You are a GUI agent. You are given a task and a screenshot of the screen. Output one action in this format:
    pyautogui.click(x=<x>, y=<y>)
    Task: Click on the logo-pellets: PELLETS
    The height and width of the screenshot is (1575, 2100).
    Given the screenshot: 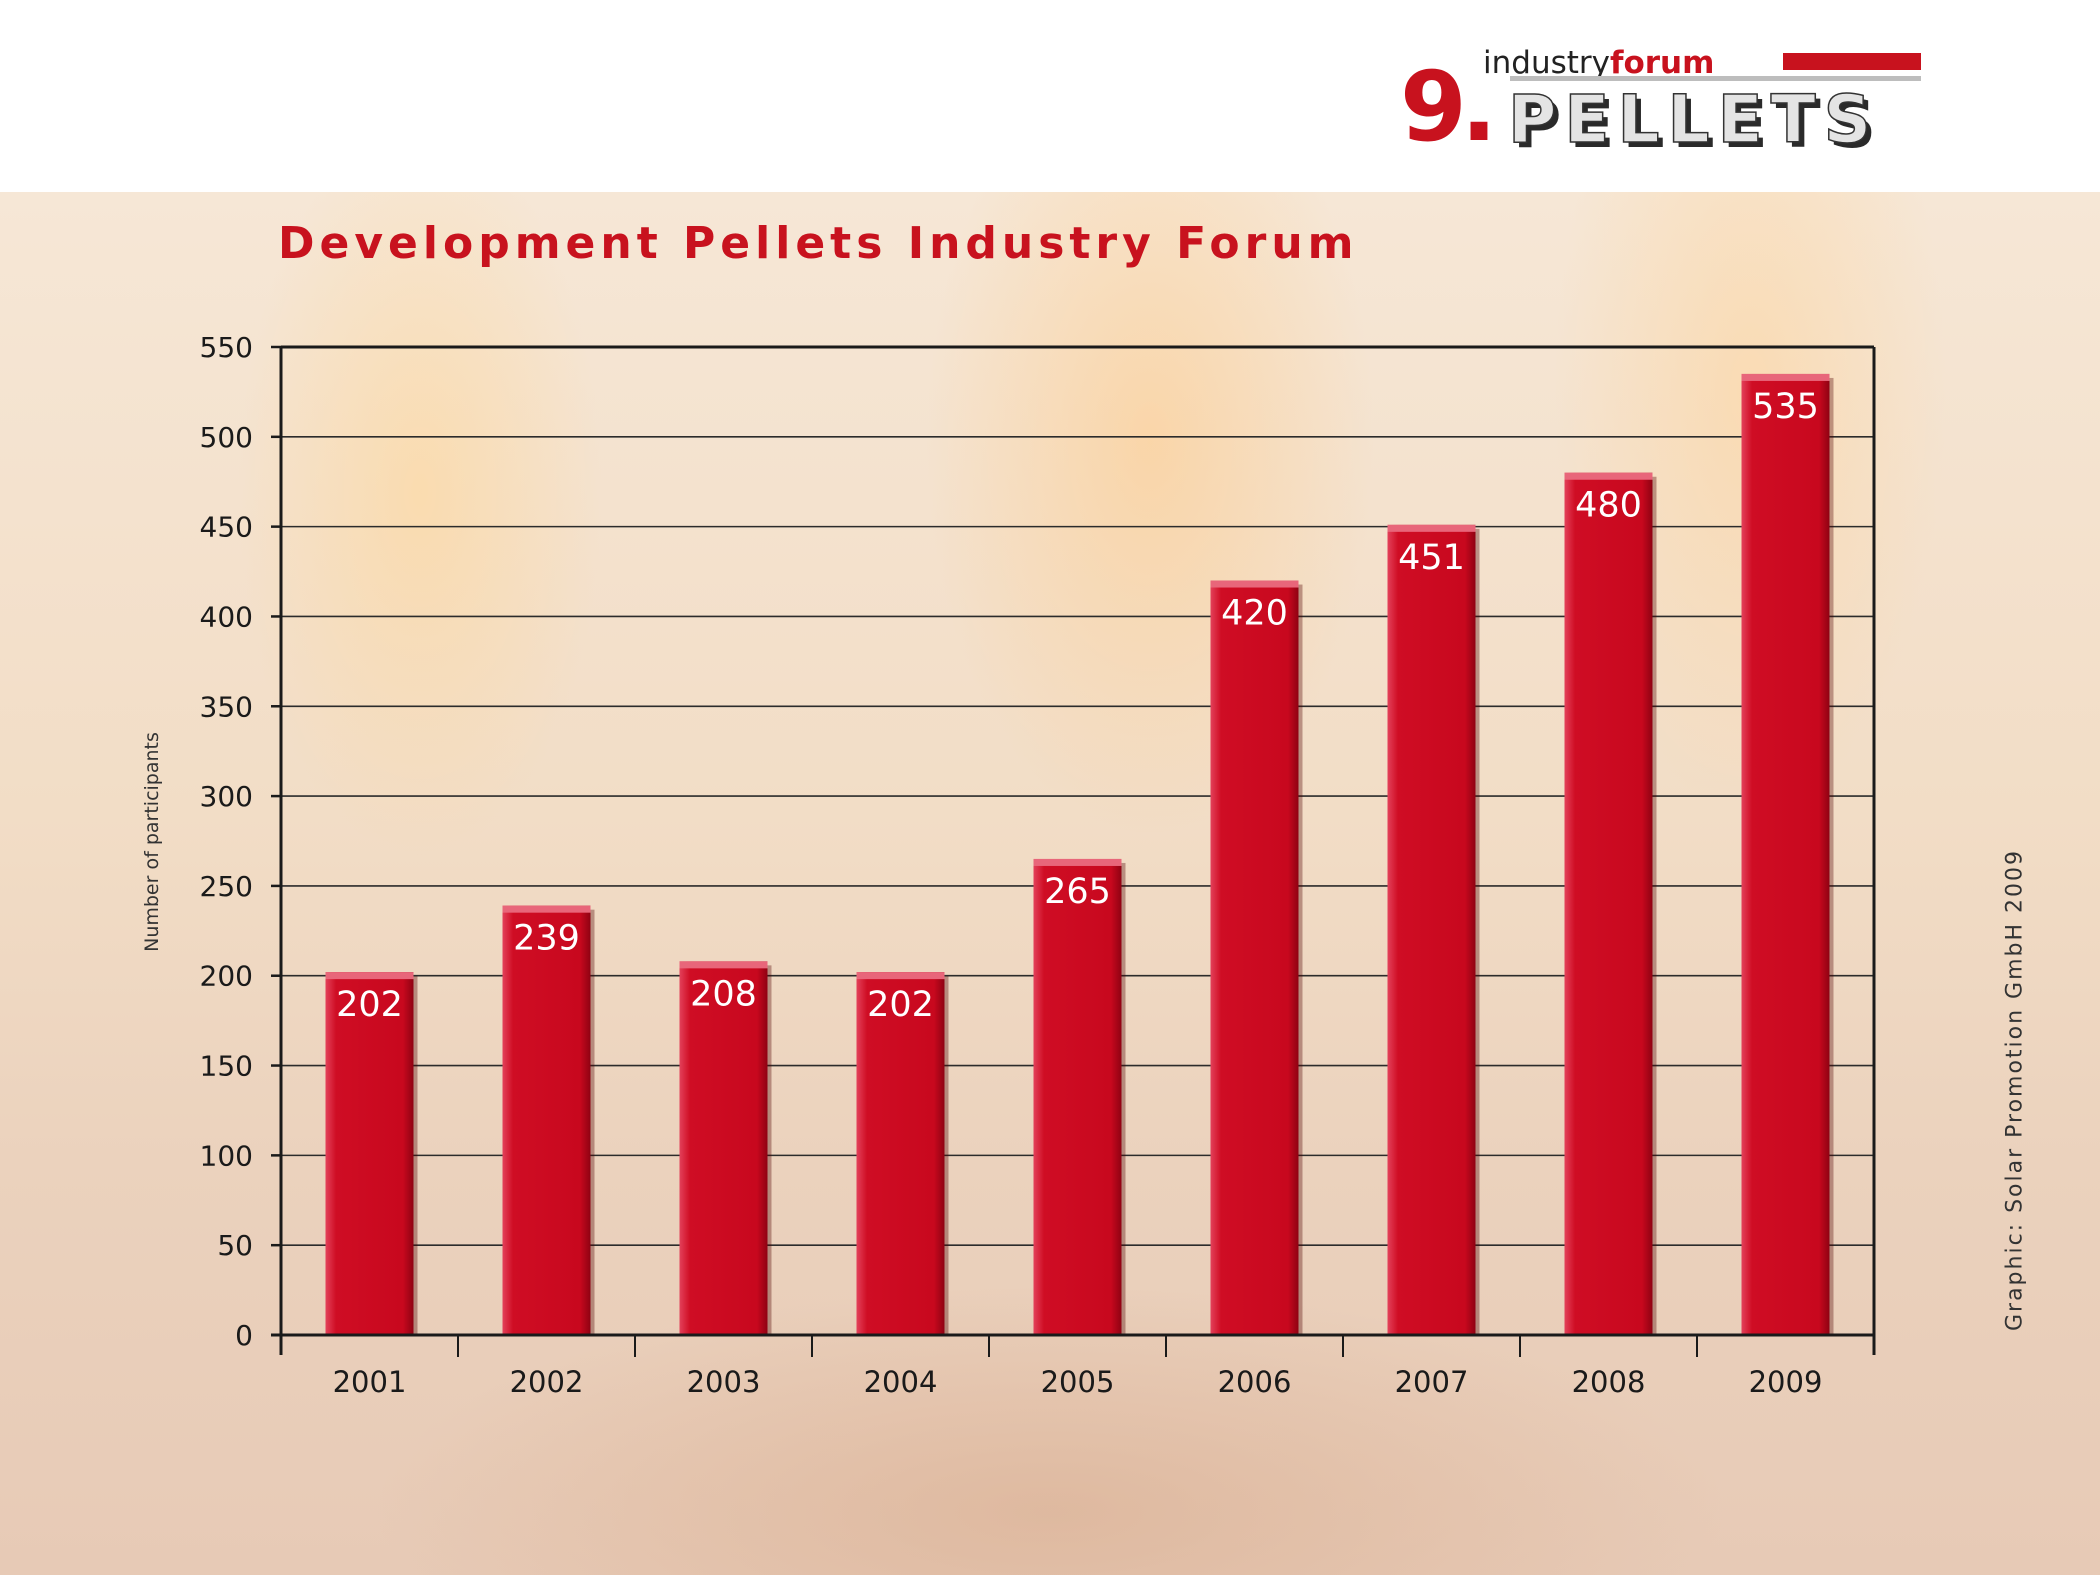 What is the action you would take?
    pyautogui.click(x=1693, y=119)
    